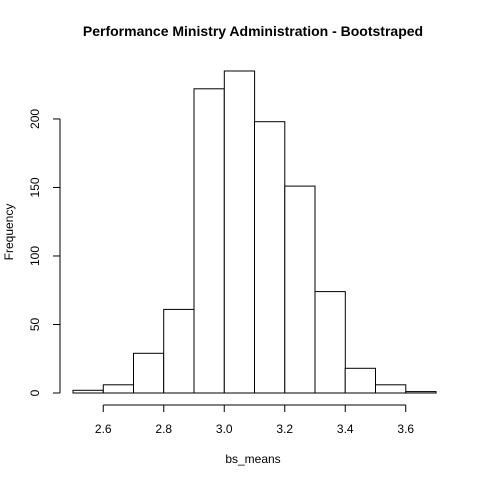  I want to click on x-tick-label: 2.8, so click(163, 429).